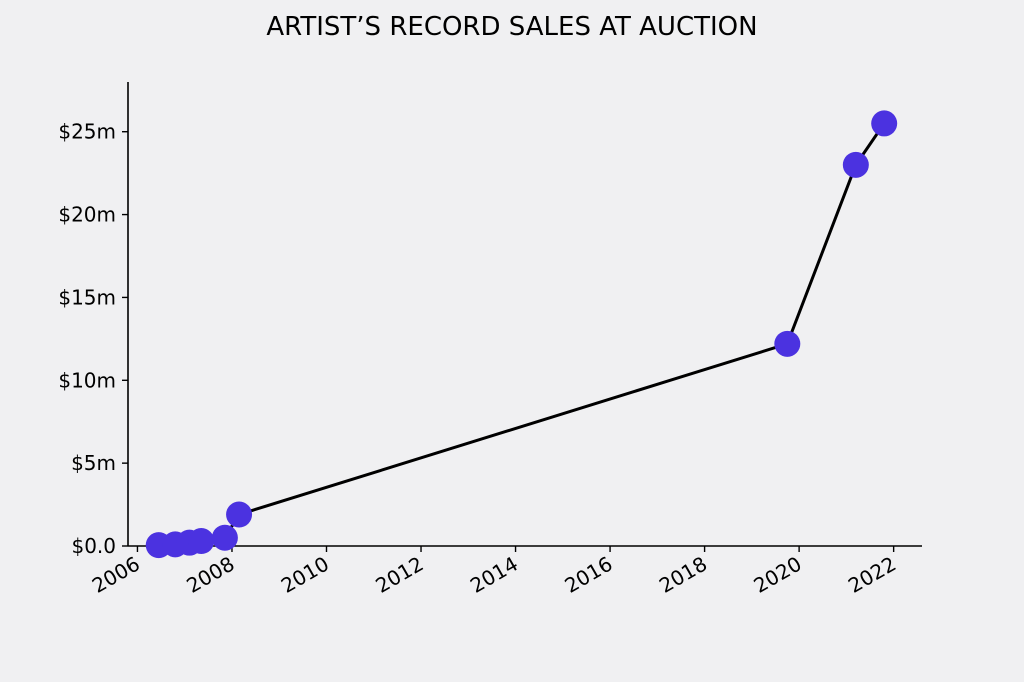 Image resolution: width=1024 pixels, height=682 pixels. Describe the element at coordinates (683, 575) in the screenshot. I see `x-tick-label: 2018` at that location.